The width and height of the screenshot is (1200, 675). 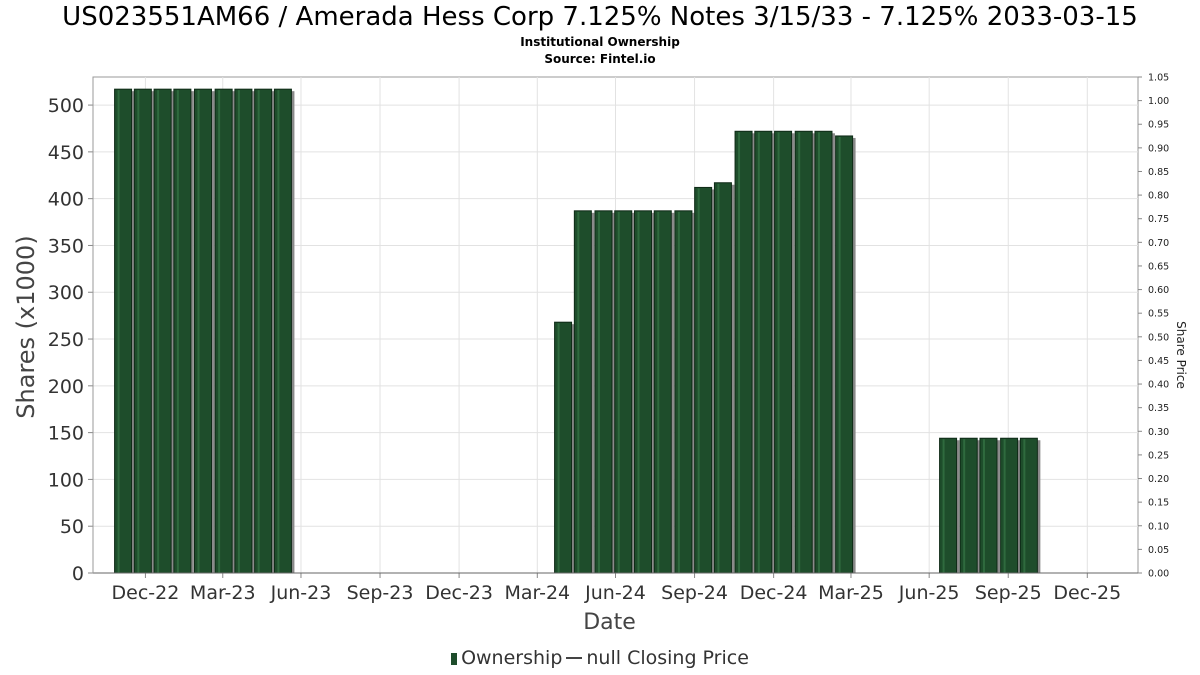 I want to click on y2-tick-label: 1.05, so click(x=1158, y=78).